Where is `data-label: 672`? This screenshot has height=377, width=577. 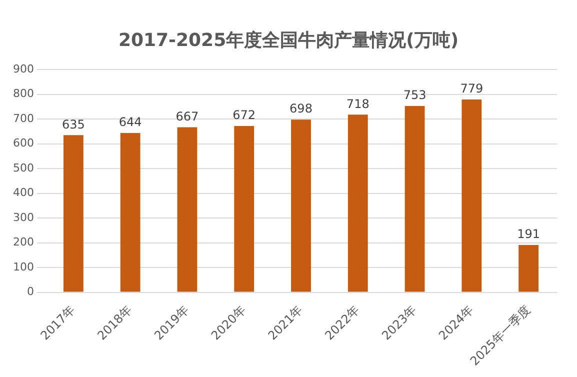
data-label: 672 is located at coordinates (244, 115).